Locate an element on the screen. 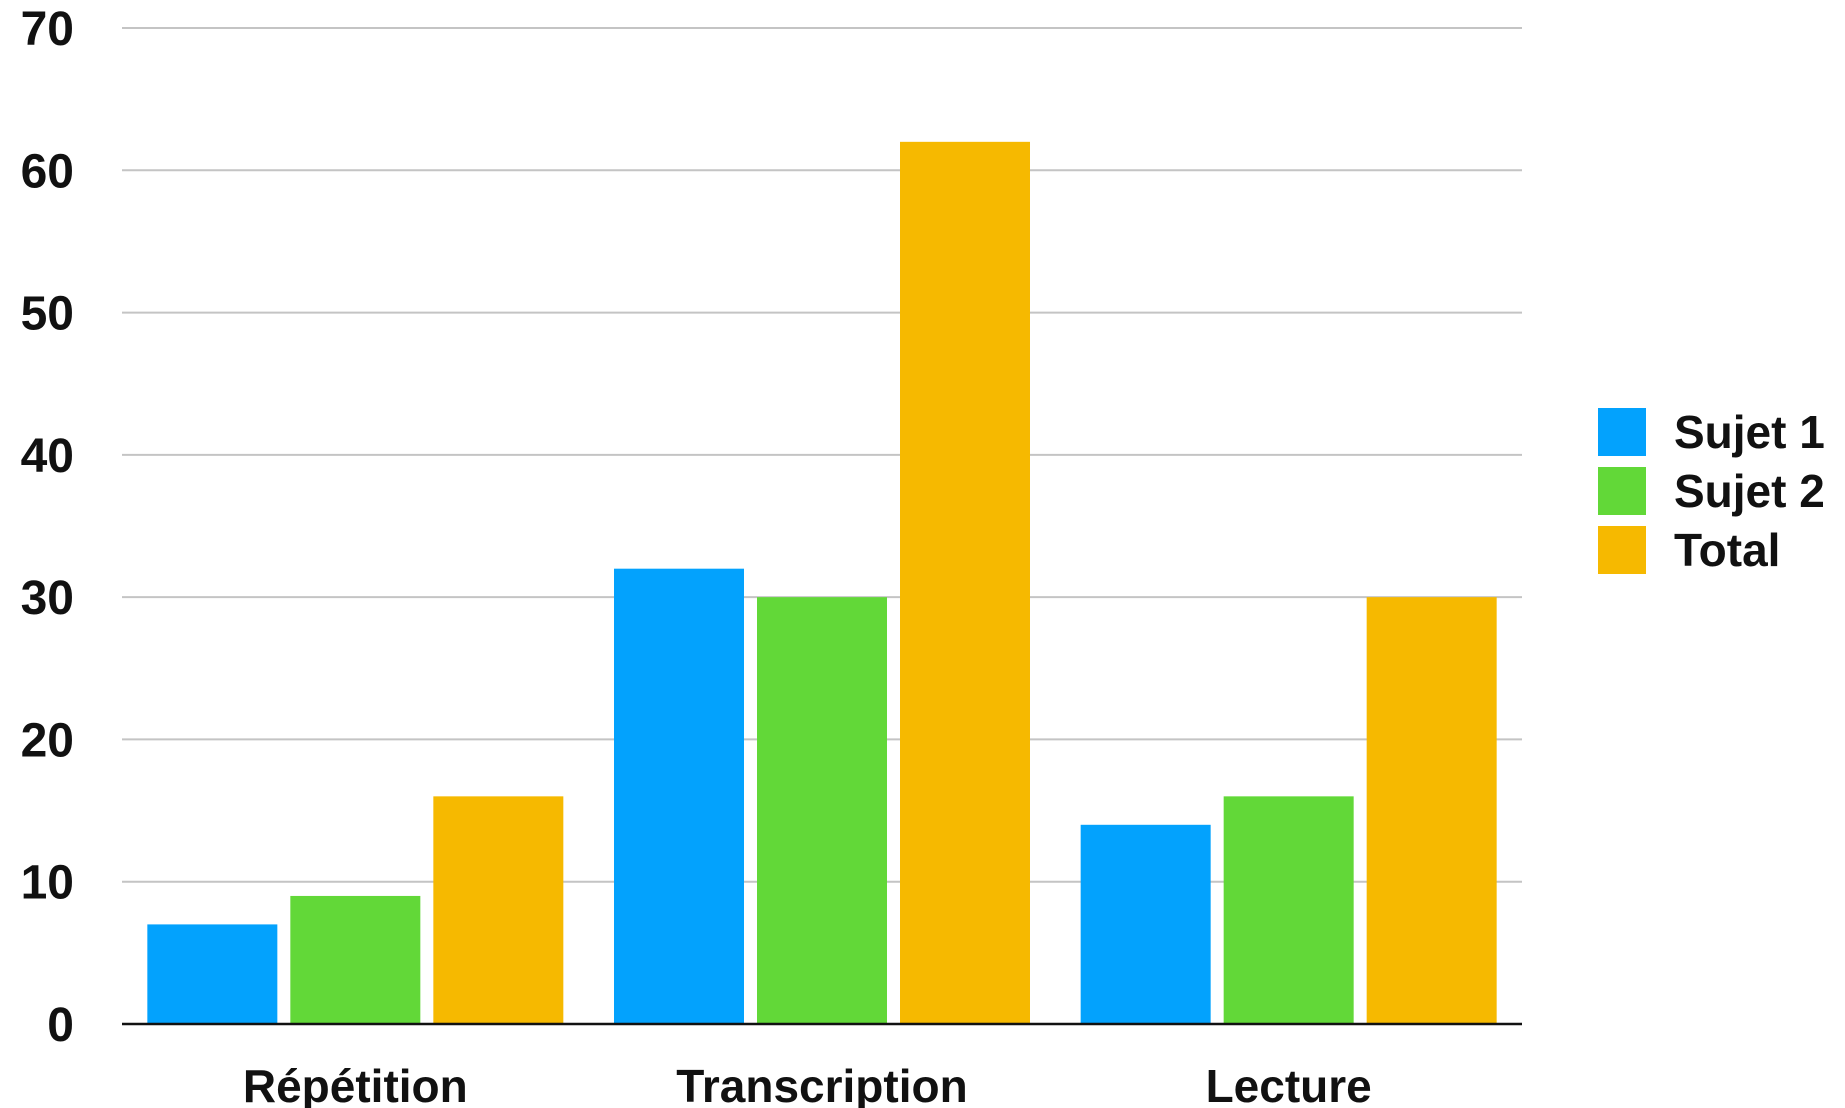 Image resolution: width=1845 pixels, height=1108 pixels. y-axis-ticks: 0 10 20 30 40 50 60 70 is located at coordinates (47, 527).